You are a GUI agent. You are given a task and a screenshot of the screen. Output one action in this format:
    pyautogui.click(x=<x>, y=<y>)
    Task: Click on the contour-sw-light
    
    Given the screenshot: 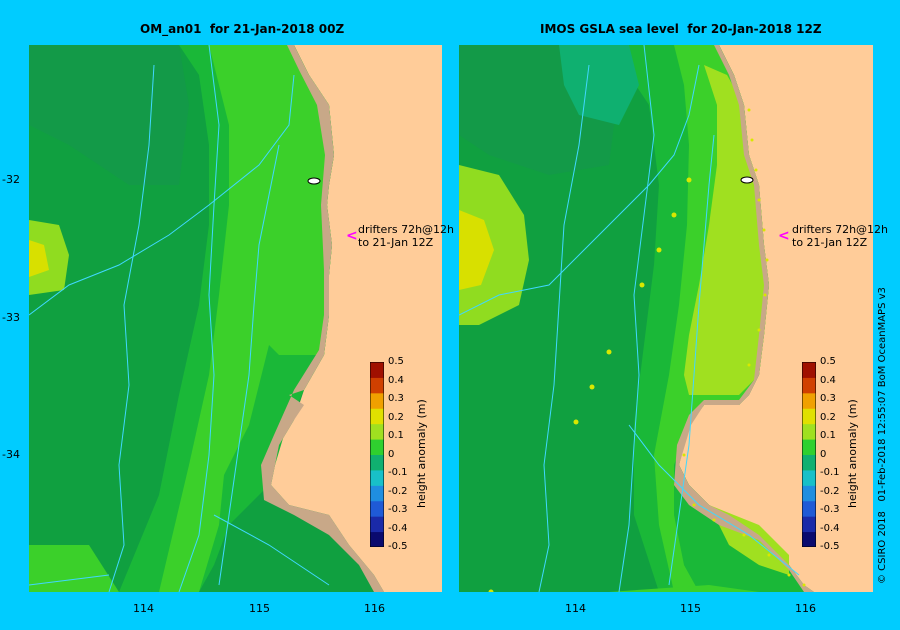 What is the action you would take?
    pyautogui.click(x=74, y=568)
    